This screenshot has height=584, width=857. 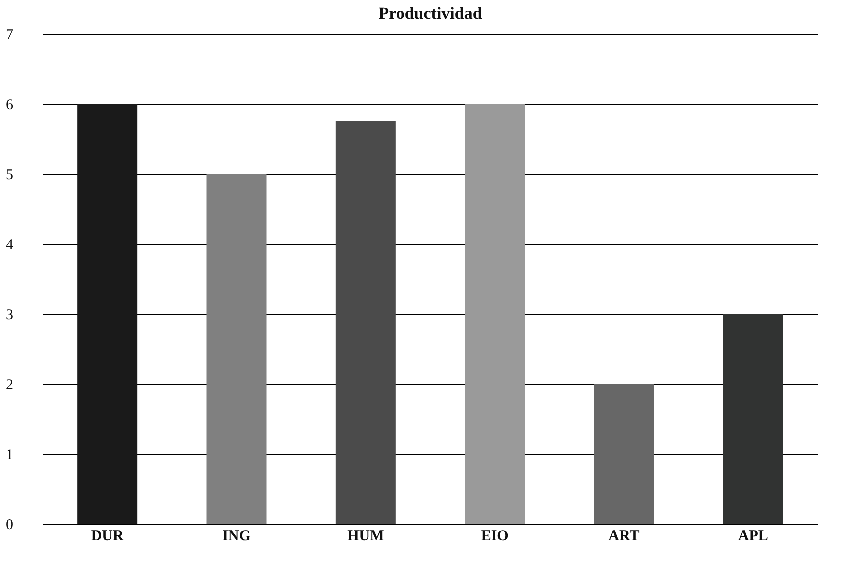 I want to click on y-tick-label: 1, so click(x=10, y=456).